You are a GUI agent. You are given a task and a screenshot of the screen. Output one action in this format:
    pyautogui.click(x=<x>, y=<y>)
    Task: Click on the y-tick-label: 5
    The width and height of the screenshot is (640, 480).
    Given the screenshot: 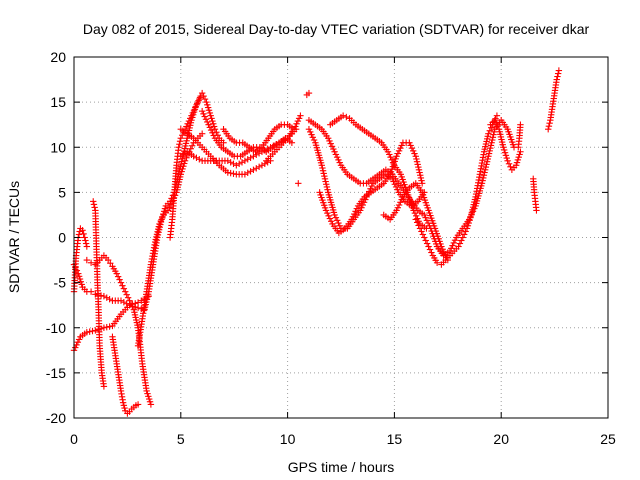 What is the action you would take?
    pyautogui.click(x=62, y=192)
    